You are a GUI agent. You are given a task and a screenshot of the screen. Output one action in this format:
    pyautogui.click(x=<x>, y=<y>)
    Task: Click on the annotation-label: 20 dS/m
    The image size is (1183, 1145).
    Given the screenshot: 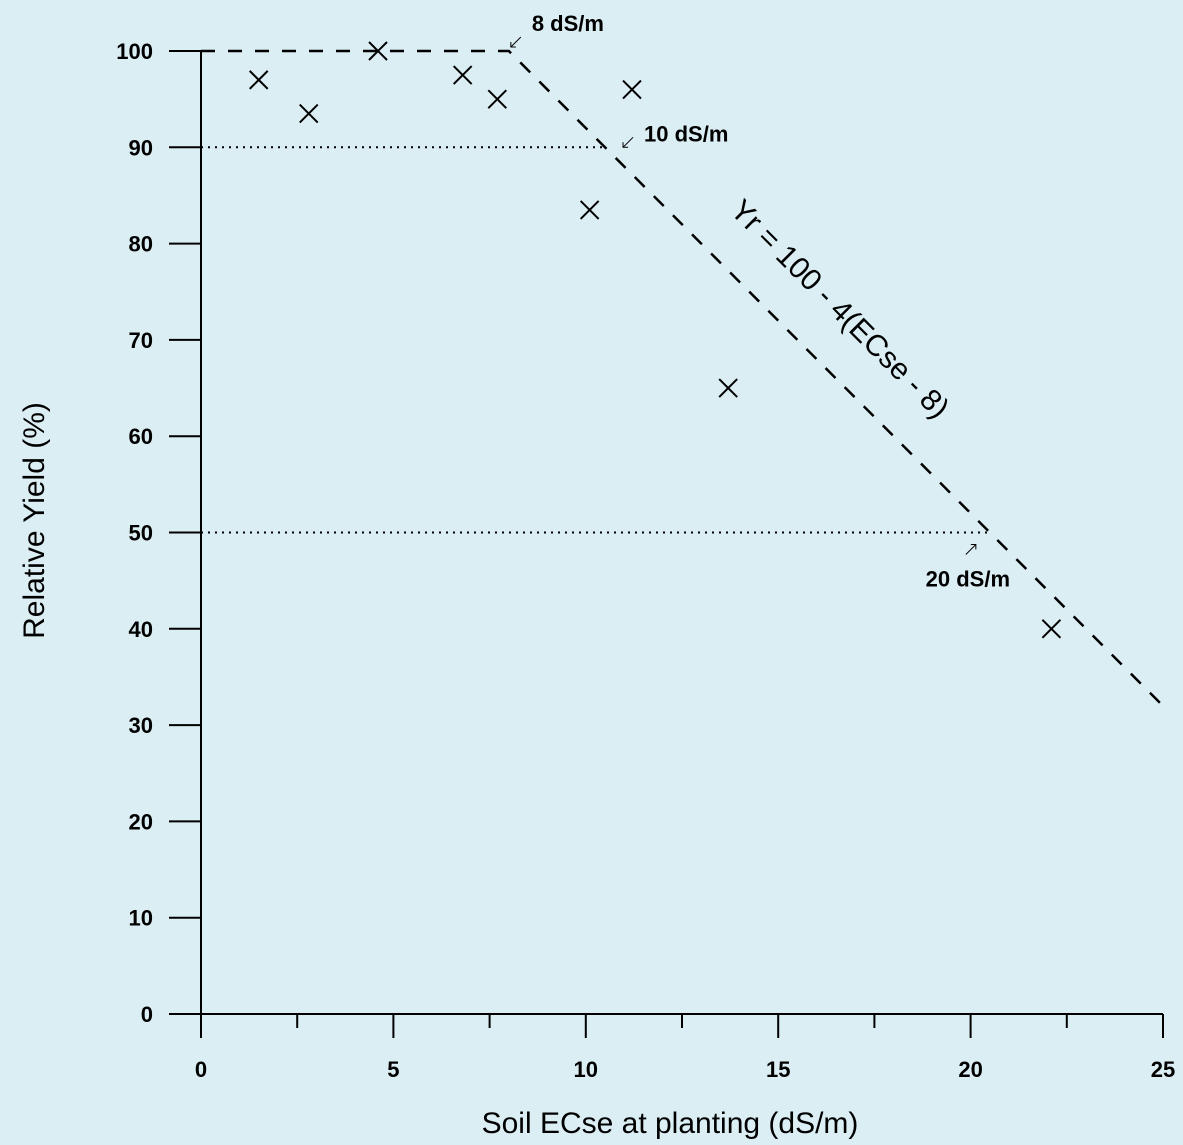 What is the action you would take?
    pyautogui.click(x=968, y=579)
    